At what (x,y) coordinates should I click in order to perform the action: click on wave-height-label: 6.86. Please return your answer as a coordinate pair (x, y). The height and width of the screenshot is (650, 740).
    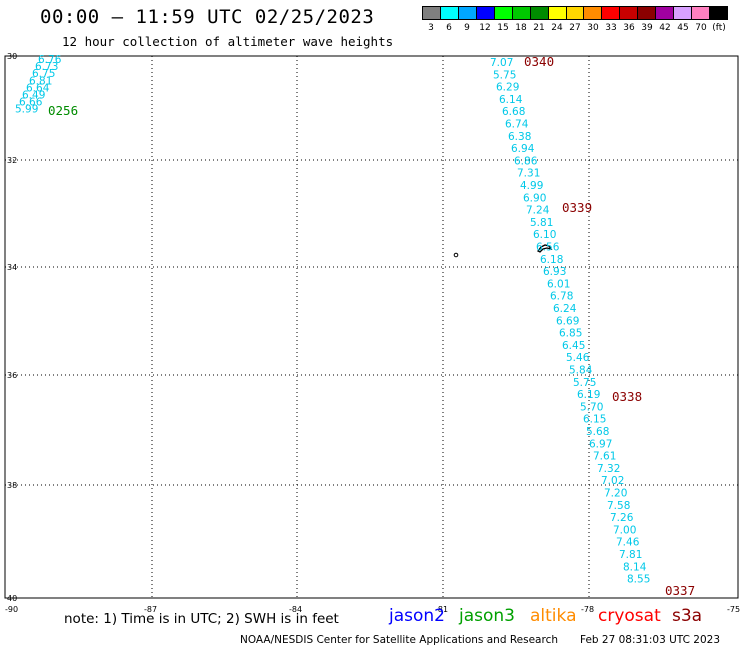
    Looking at the image, I should click on (526, 161).